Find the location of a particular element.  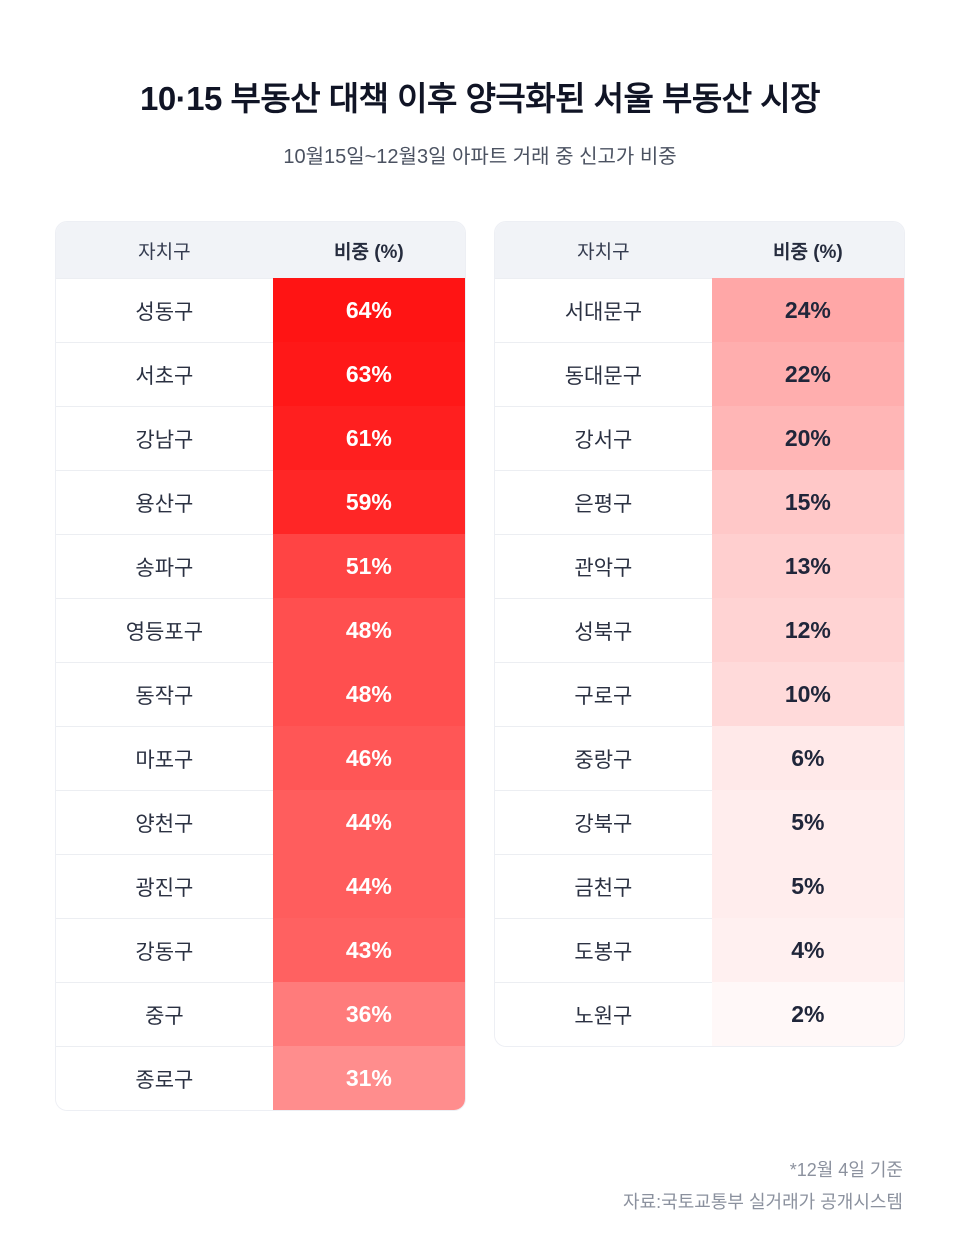

table-row: 강북구 5% is located at coordinates (699, 822).